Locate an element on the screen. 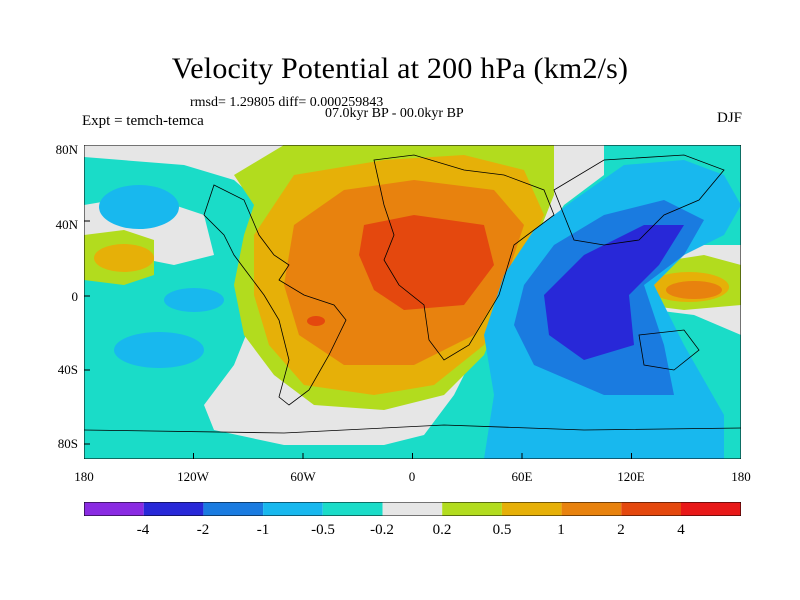 This screenshot has width=800, height=600. chart-title: Velocity Potential at 200 hPa (km2/s) is located at coordinates (400, 68).